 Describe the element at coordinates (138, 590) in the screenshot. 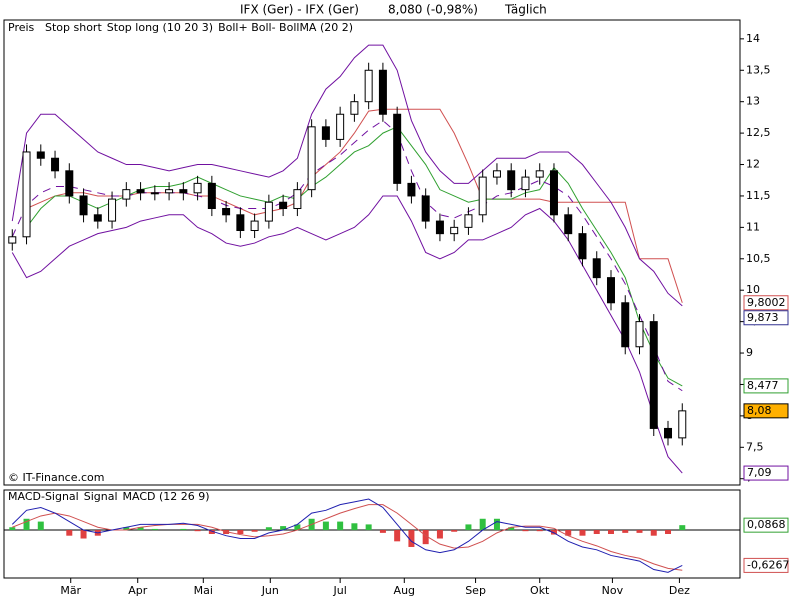

I see `x-tick-label: Apr` at that location.